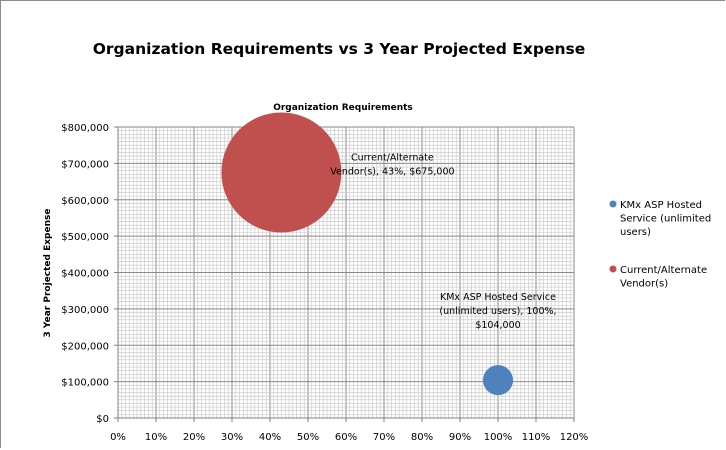  What do you see at coordinates (308, 437) in the screenshot?
I see `x-tick-label: 50%` at bounding box center [308, 437].